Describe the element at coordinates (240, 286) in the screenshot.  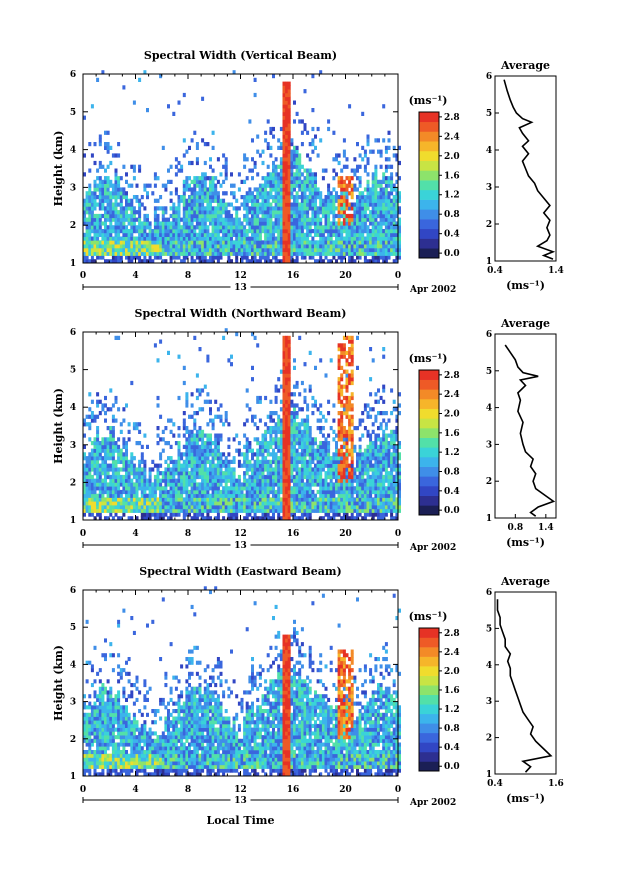
I see `day-label-bg` at that location.